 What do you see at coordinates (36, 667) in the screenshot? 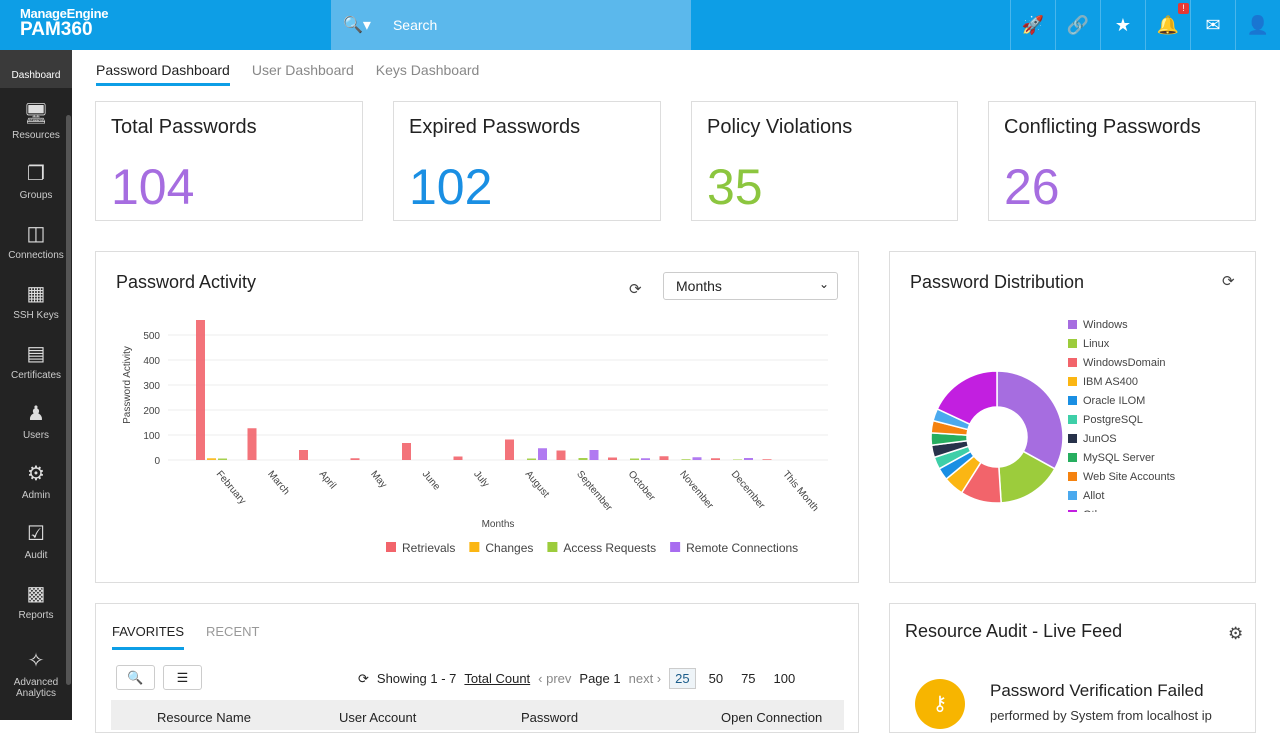
I see `sidebar-item-advanced-analytics: ✧ Advanced Analytics` at bounding box center [36, 667].